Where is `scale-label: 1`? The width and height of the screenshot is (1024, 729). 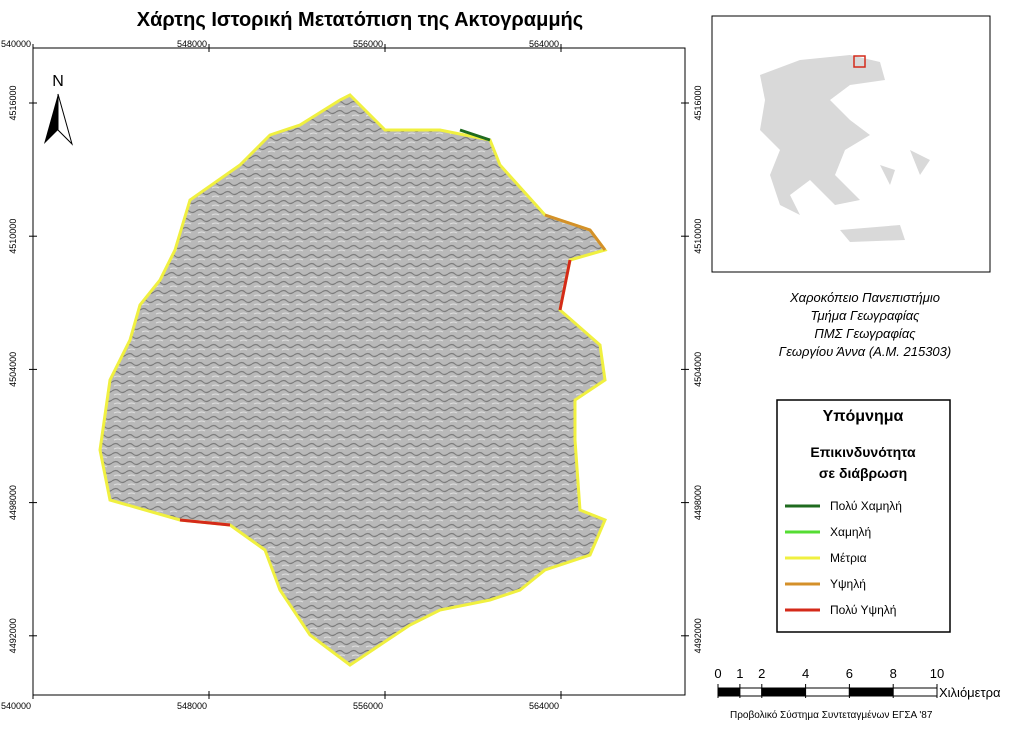 scale-label: 1 is located at coordinates (739, 673).